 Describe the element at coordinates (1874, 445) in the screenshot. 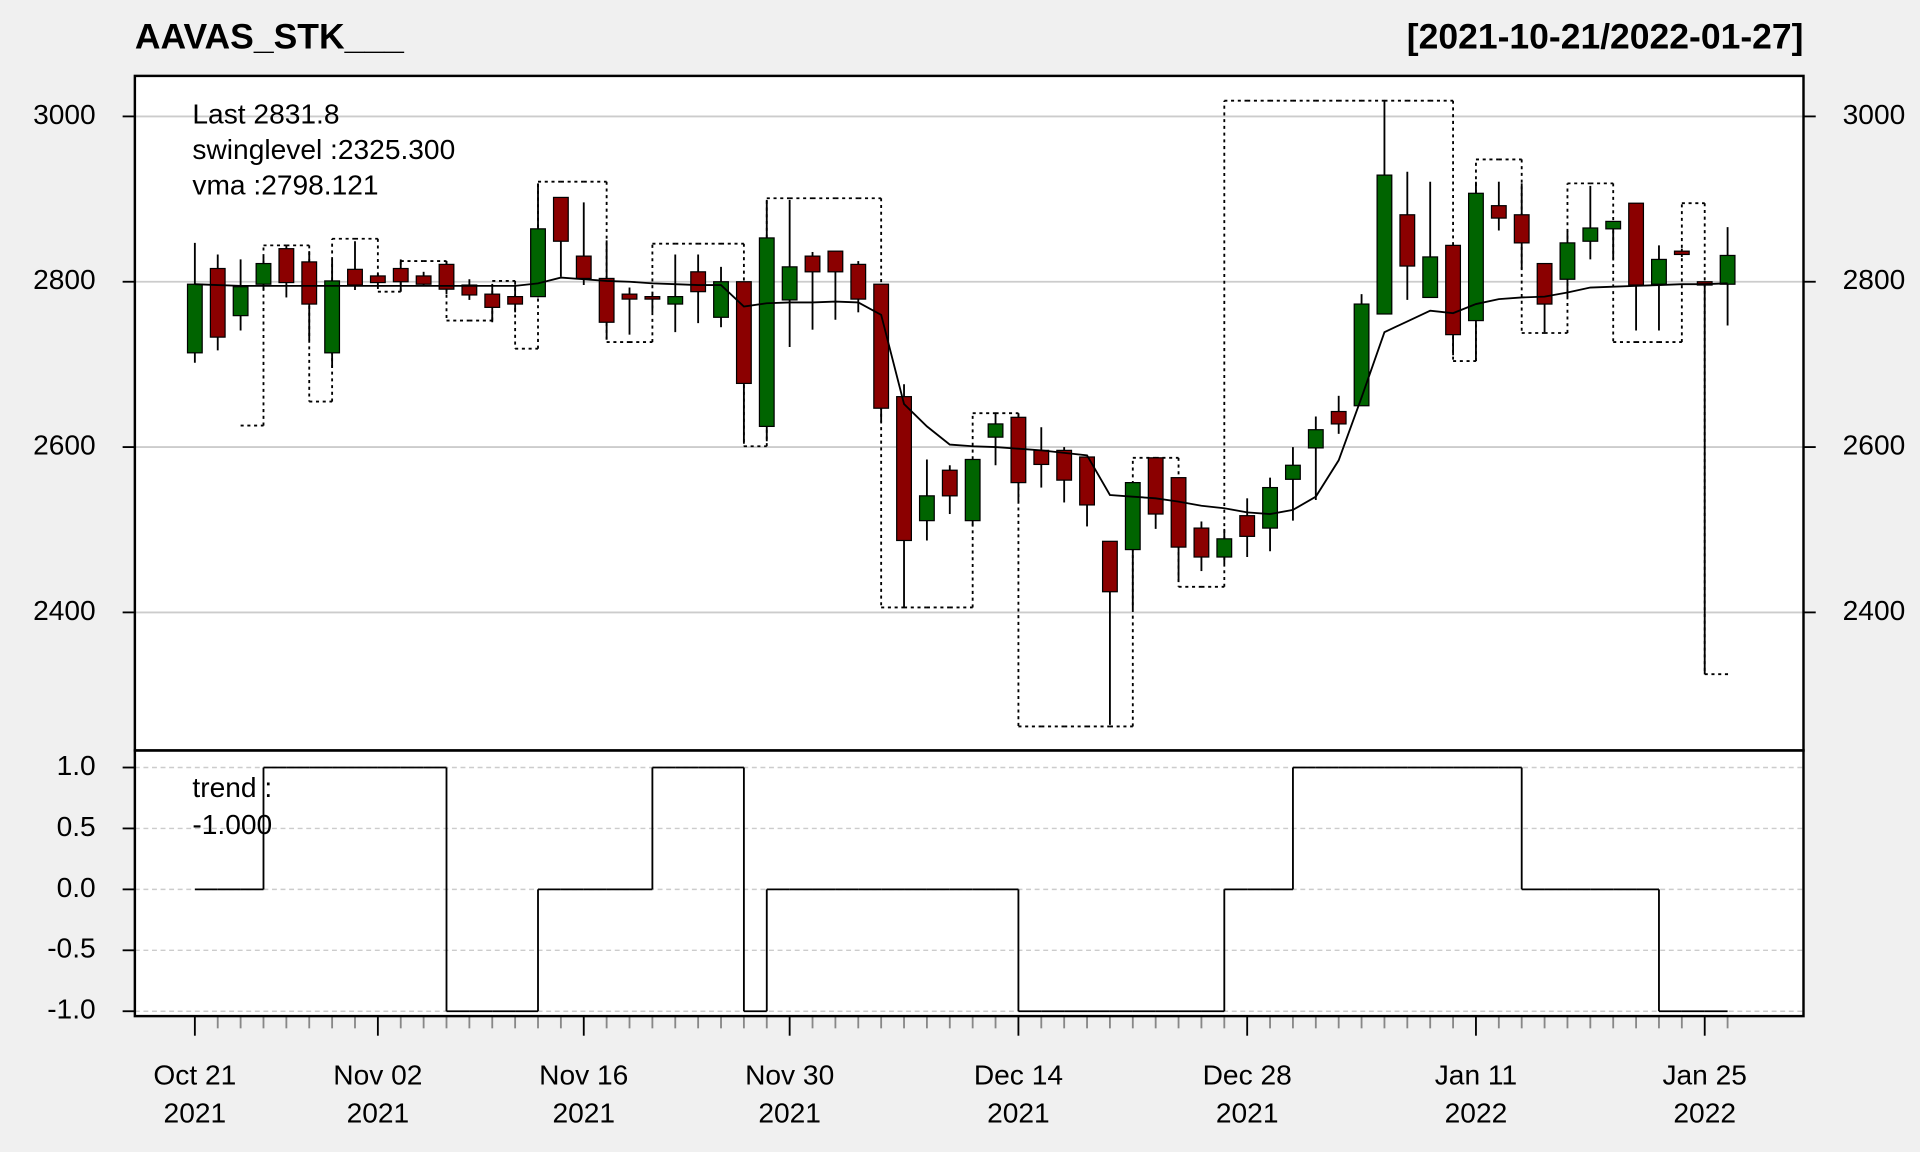

I see `y2-tick-label: 2600` at that location.